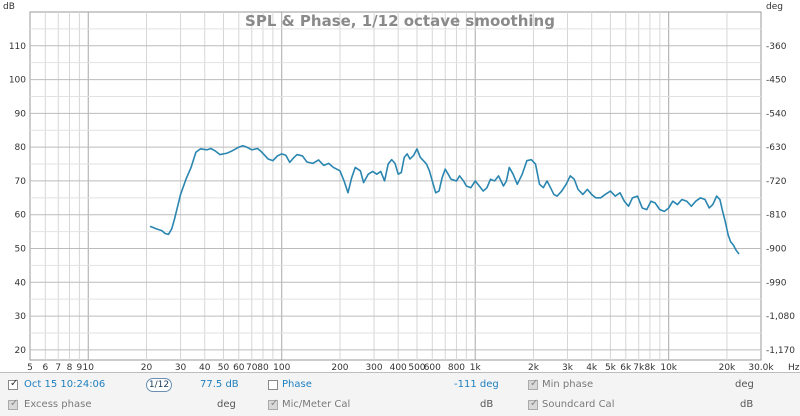 The width and height of the screenshot is (800, 416). I want to click on y-tick-label: 50, so click(21, 250).